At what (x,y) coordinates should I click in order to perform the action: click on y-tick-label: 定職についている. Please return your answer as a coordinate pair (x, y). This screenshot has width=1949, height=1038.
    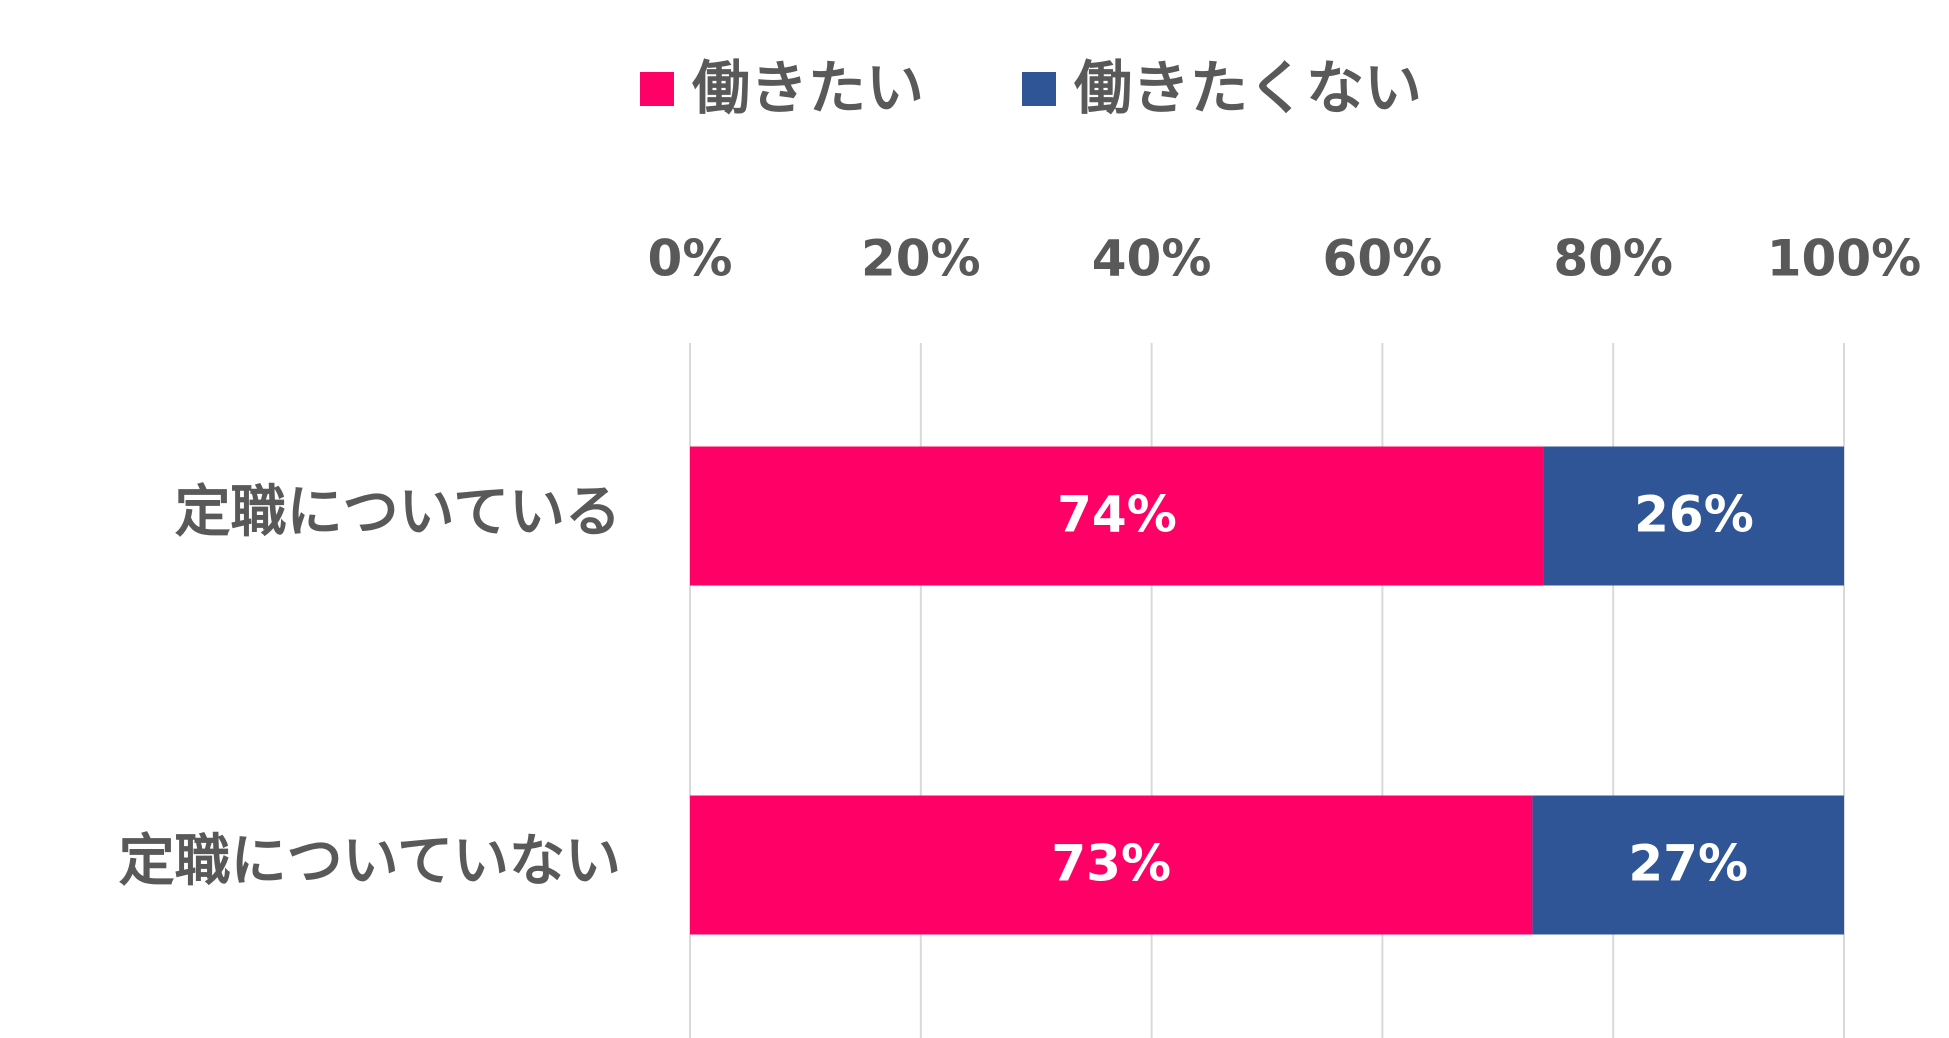
    Looking at the image, I should click on (398, 512).